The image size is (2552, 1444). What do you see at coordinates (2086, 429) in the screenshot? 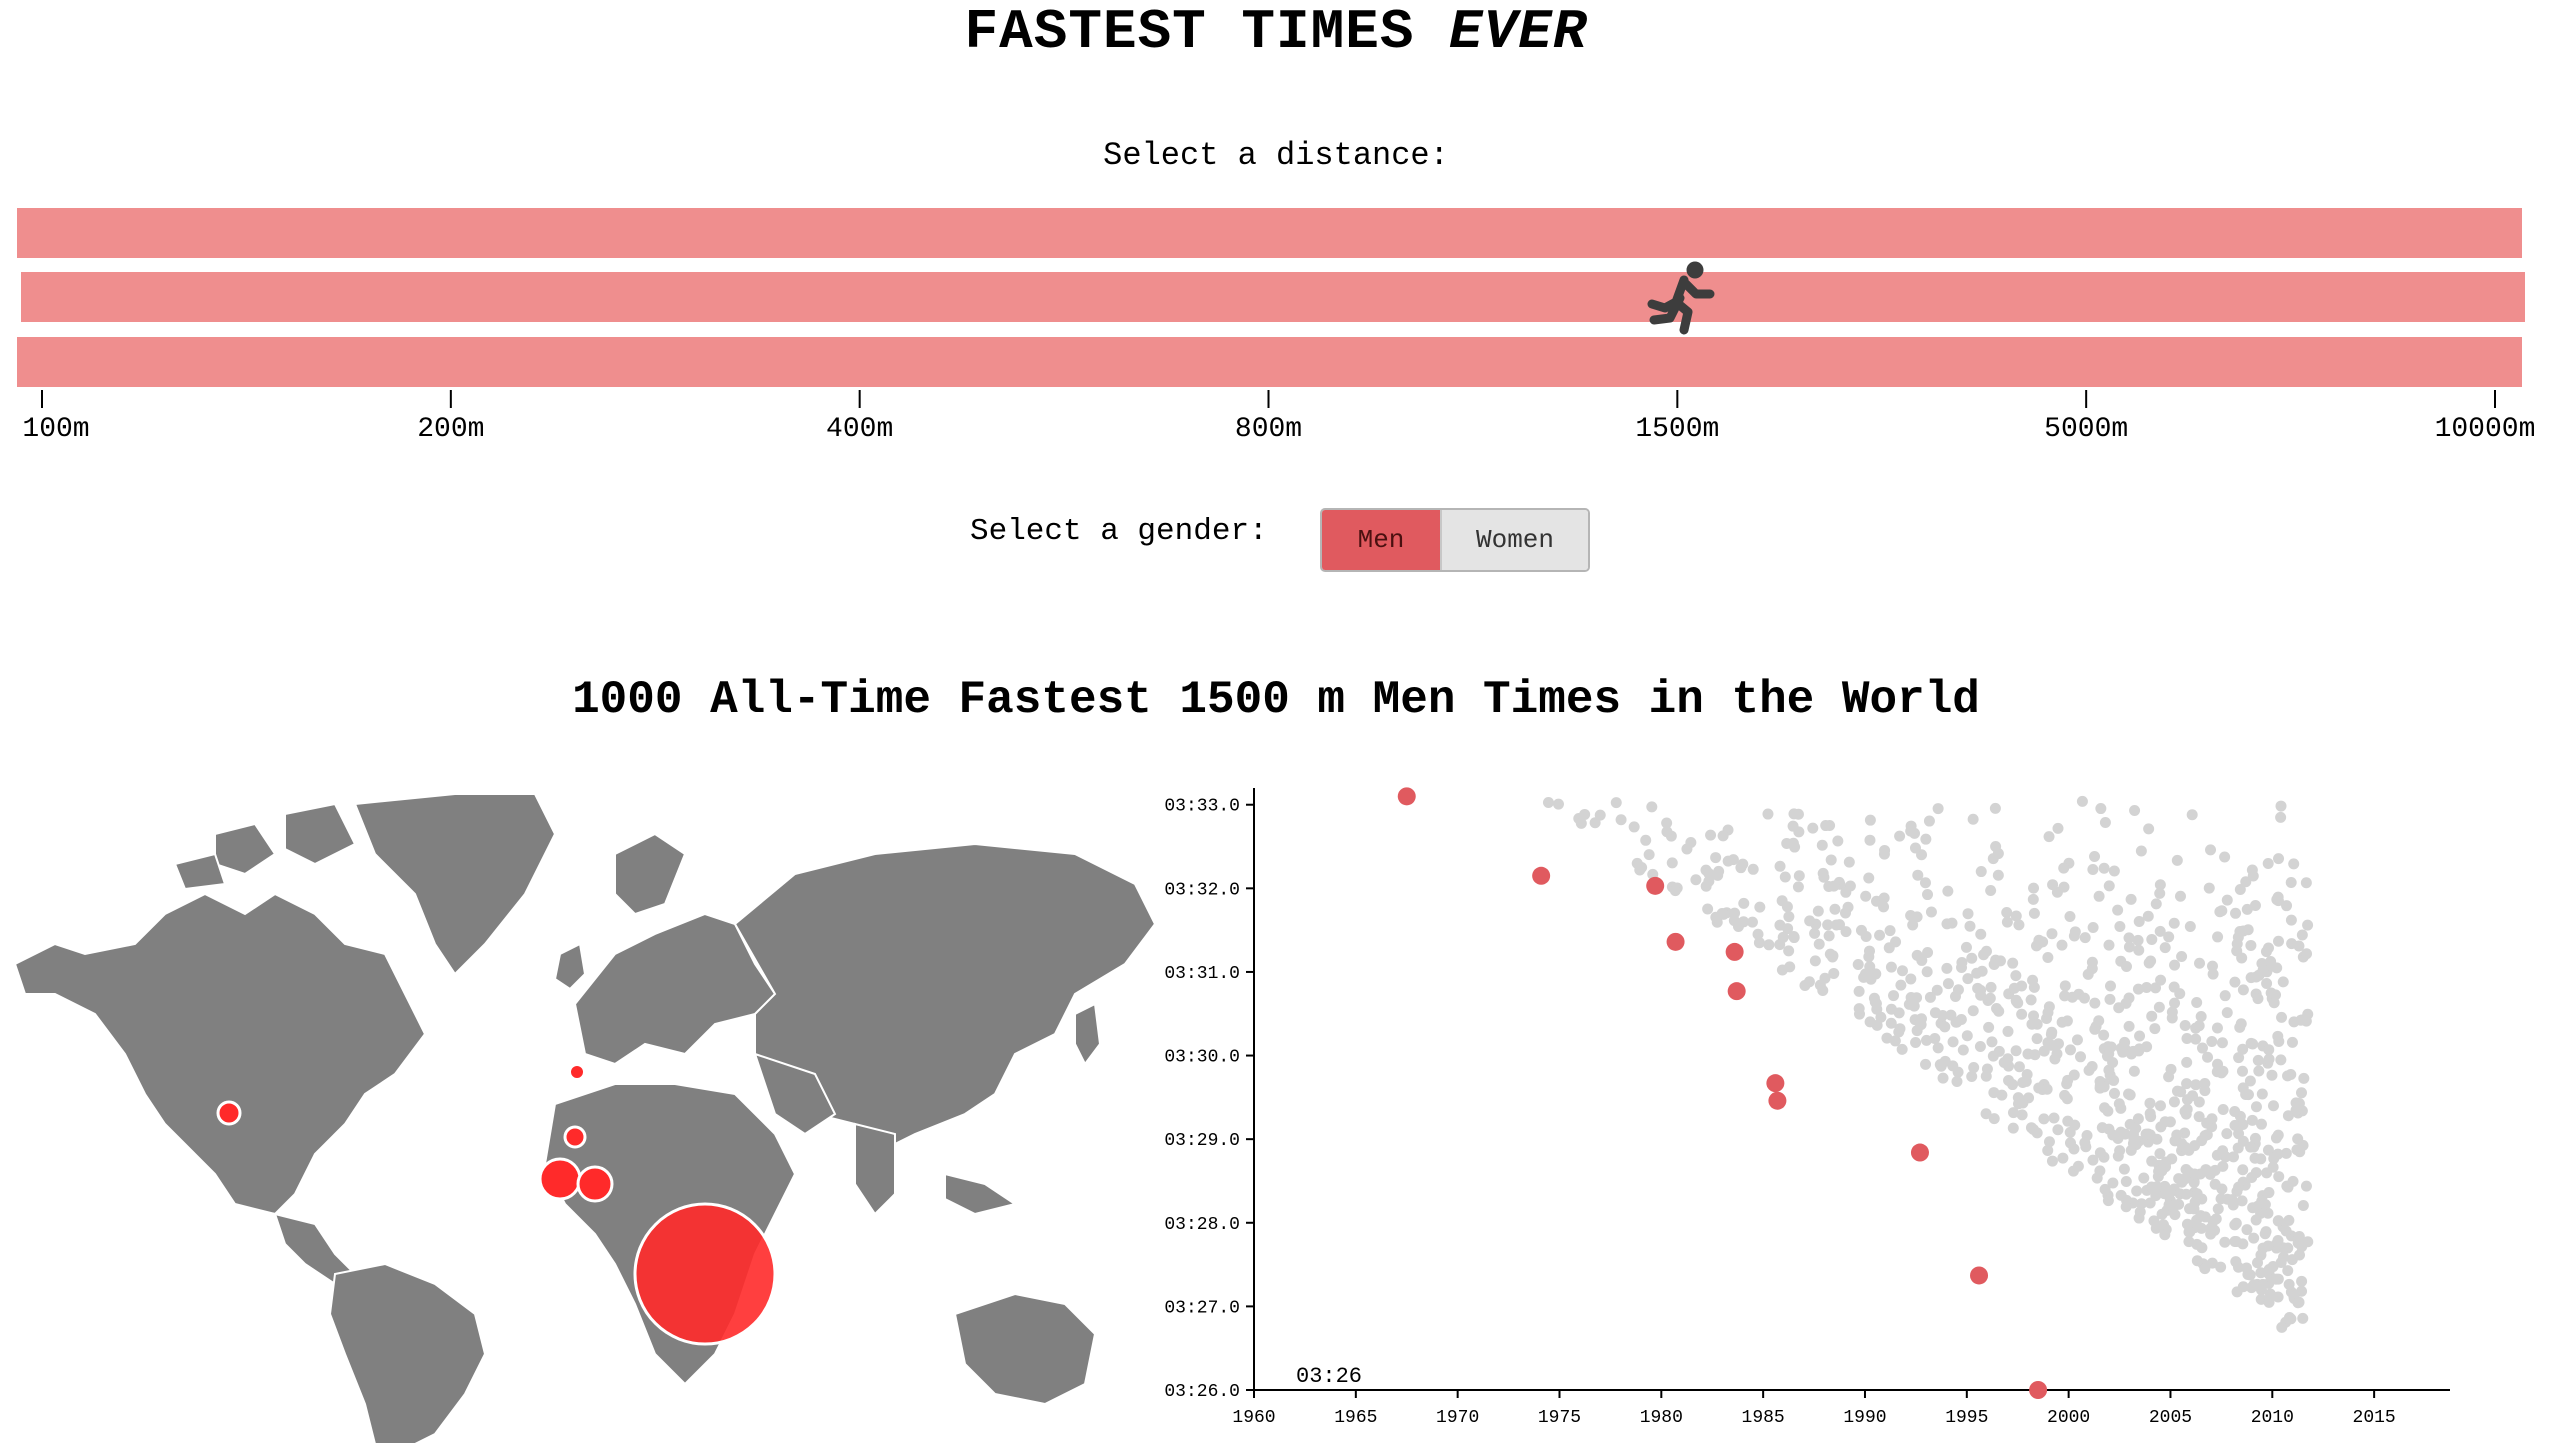
I see `distance-option-5000m: 5000m` at bounding box center [2086, 429].